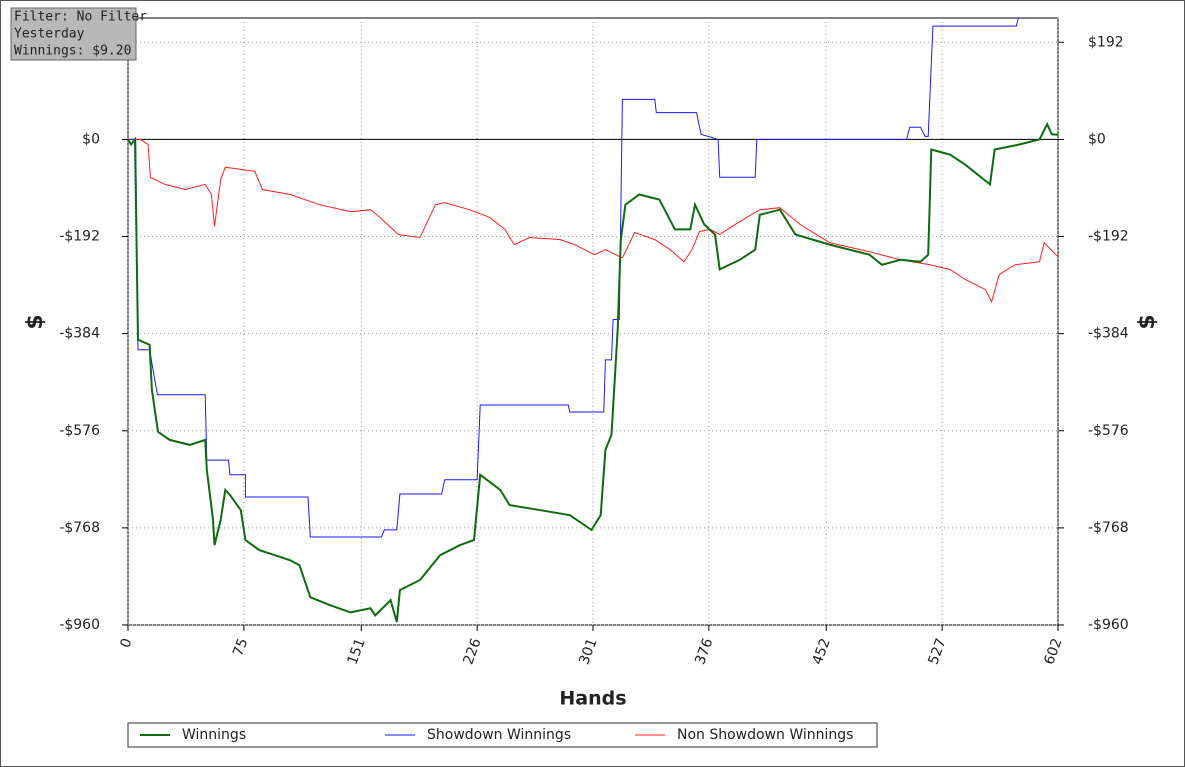 The width and height of the screenshot is (1185, 767). Describe the element at coordinates (49, 34) in the screenshot. I see `period-text: Yesterday` at that location.